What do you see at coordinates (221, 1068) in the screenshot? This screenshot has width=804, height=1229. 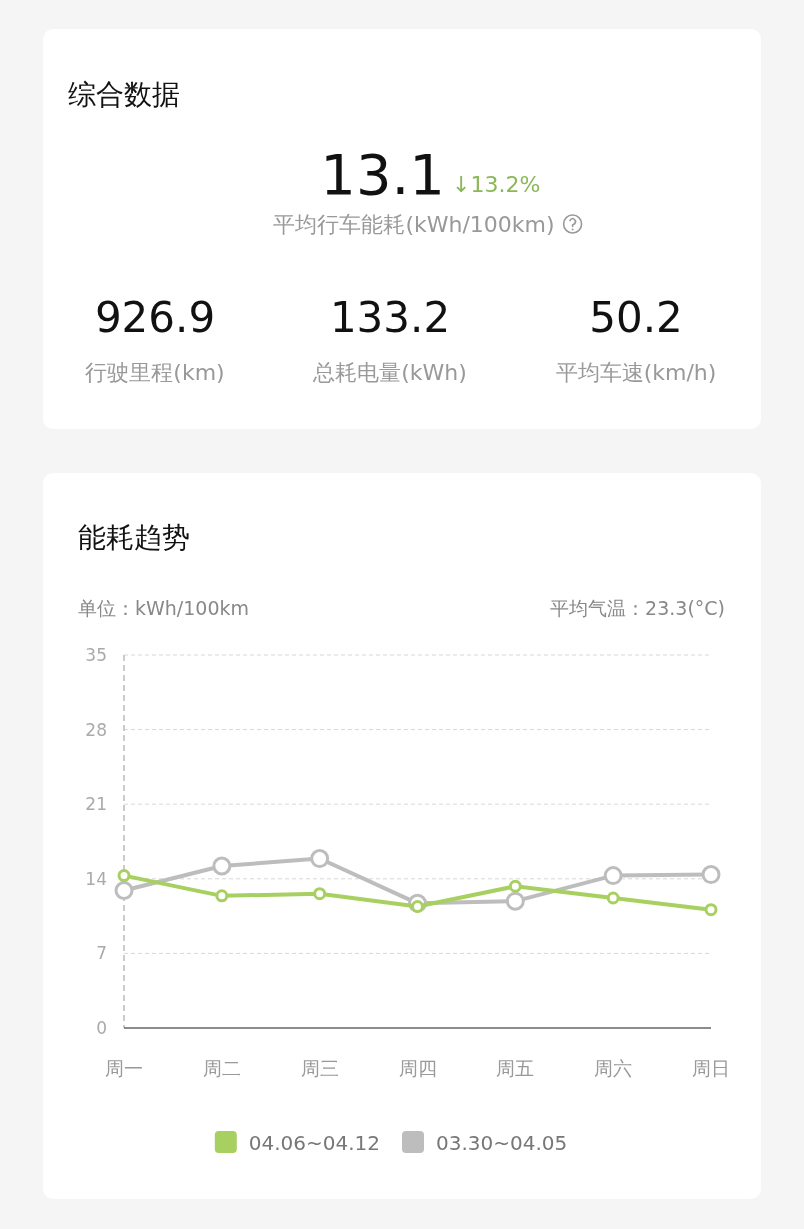 I see `x-tick-label: 周二` at bounding box center [221, 1068].